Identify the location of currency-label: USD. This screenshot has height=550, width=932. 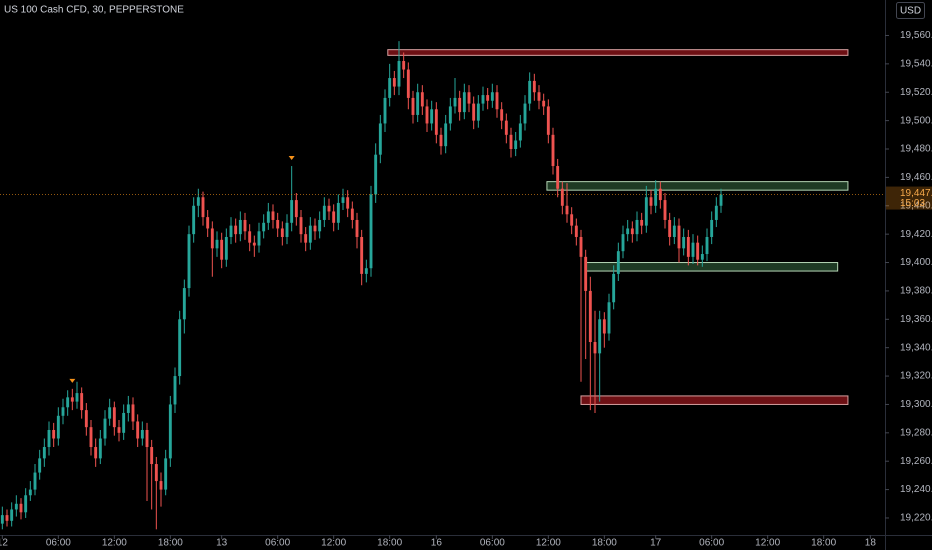
(910, 11).